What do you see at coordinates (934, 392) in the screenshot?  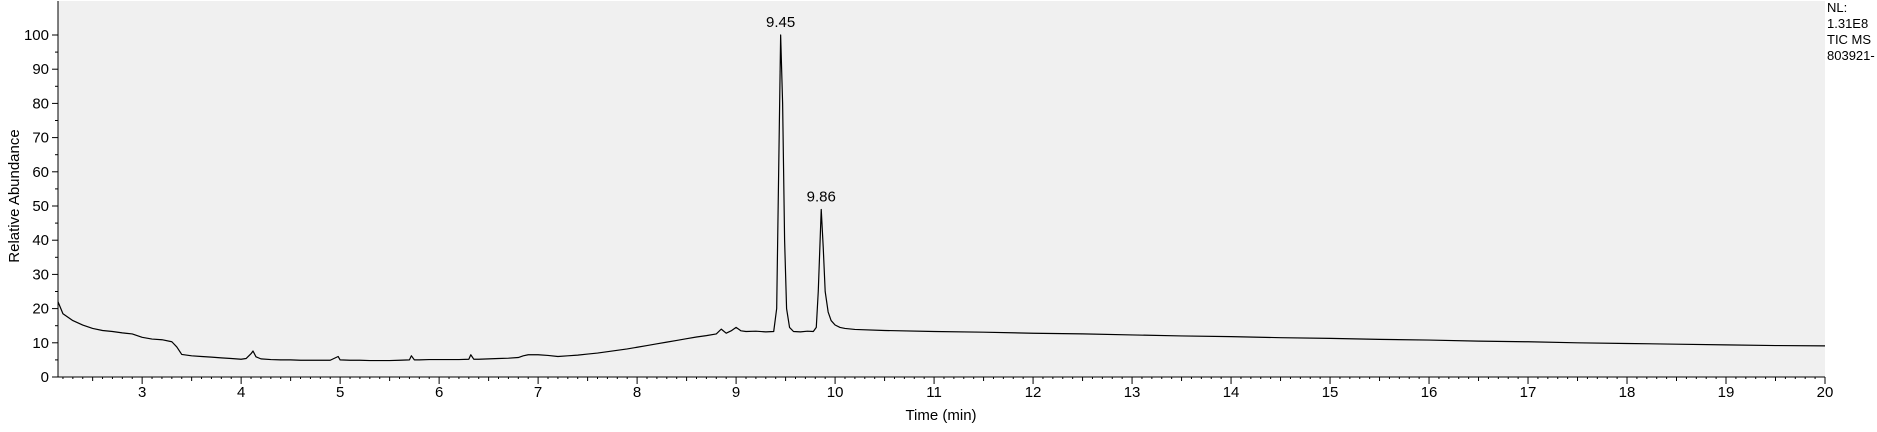 I see `x-tick-label: 11` at bounding box center [934, 392].